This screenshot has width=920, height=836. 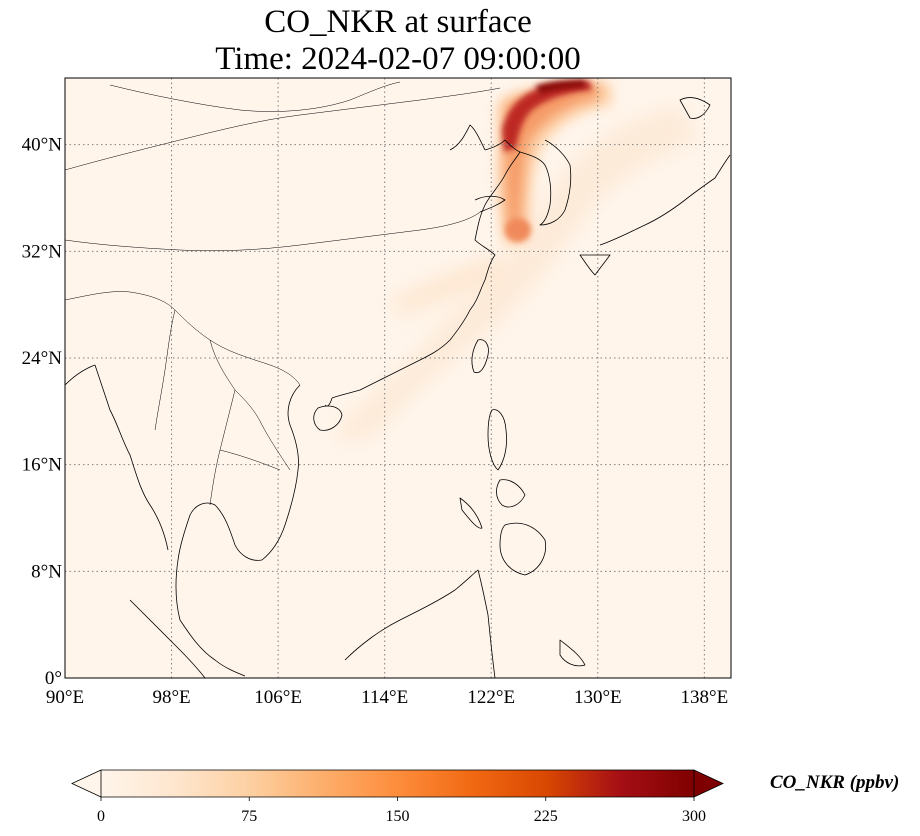 I want to click on china-coastline, so click(x=426, y=269).